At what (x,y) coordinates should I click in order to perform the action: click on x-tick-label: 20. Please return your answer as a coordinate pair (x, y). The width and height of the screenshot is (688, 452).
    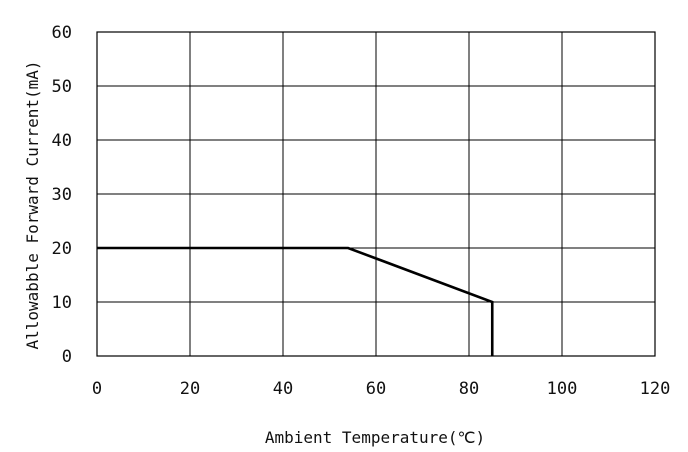
    Looking at the image, I should click on (190, 389).